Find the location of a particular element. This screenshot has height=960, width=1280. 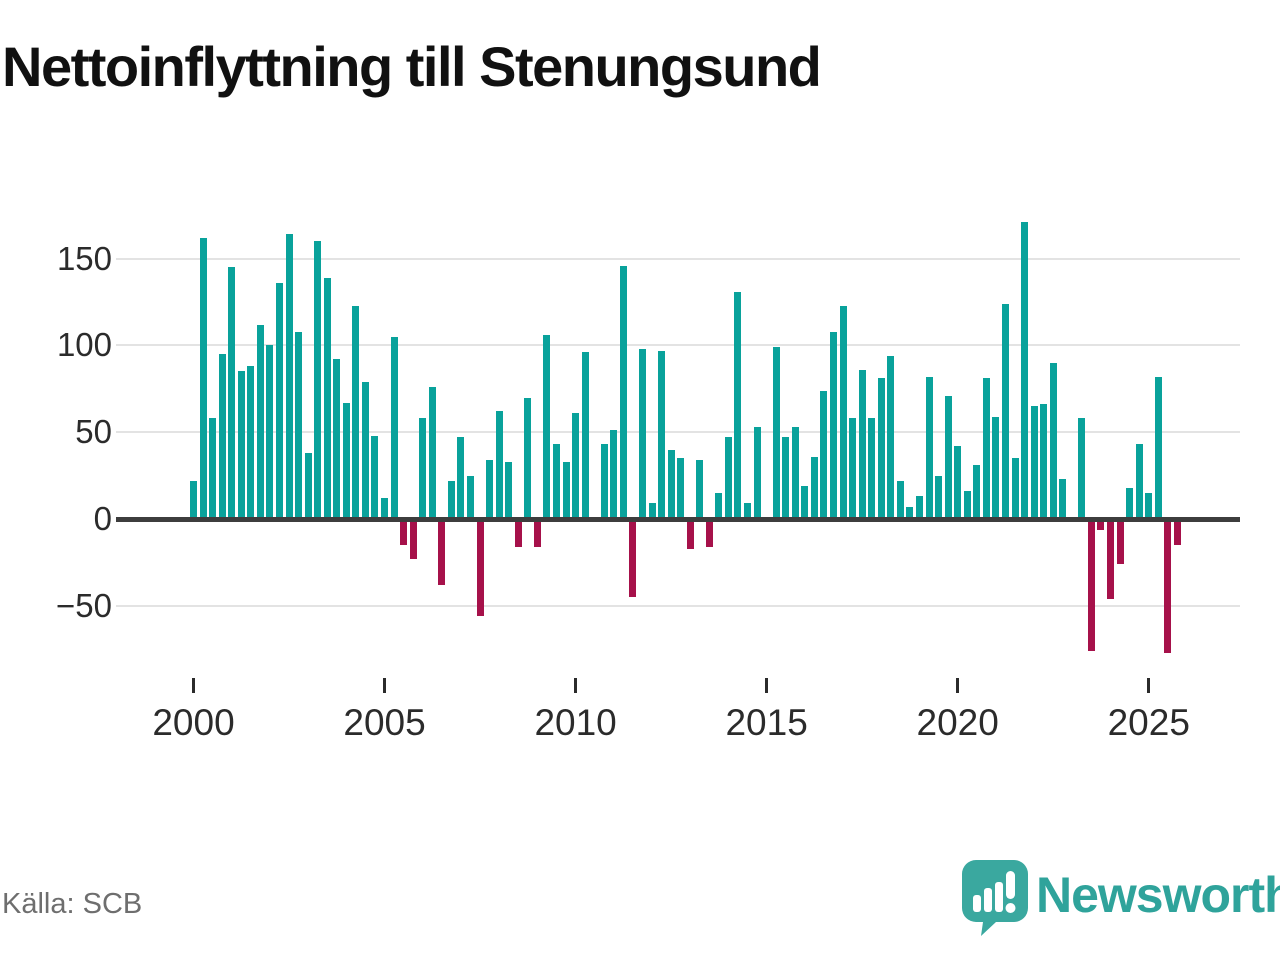

bar-q95 is located at coordinates (1101, 525).